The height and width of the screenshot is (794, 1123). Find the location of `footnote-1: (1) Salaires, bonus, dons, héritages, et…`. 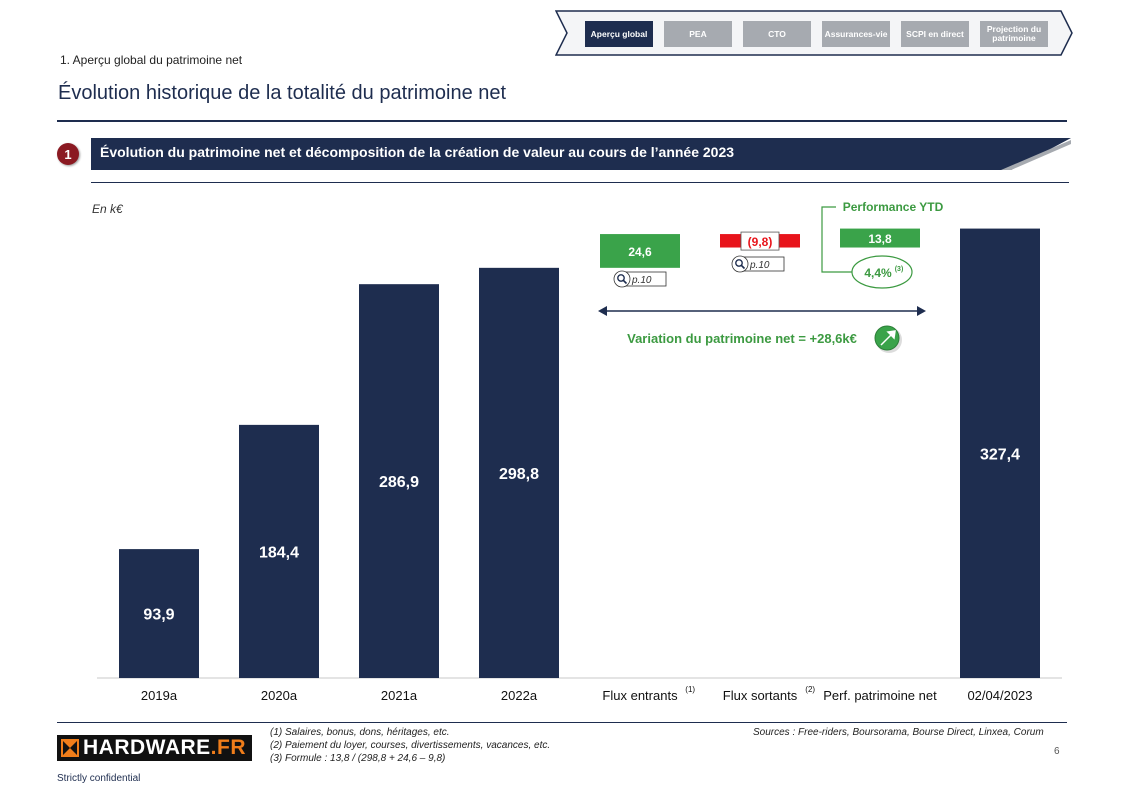

footnote-1: (1) Salaires, bonus, dons, héritages, et… is located at coordinates (360, 732).